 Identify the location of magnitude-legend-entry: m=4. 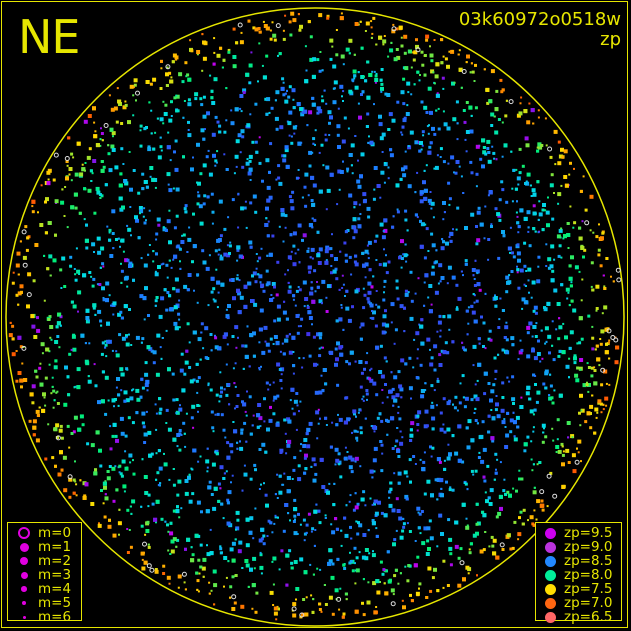
(48, 589).